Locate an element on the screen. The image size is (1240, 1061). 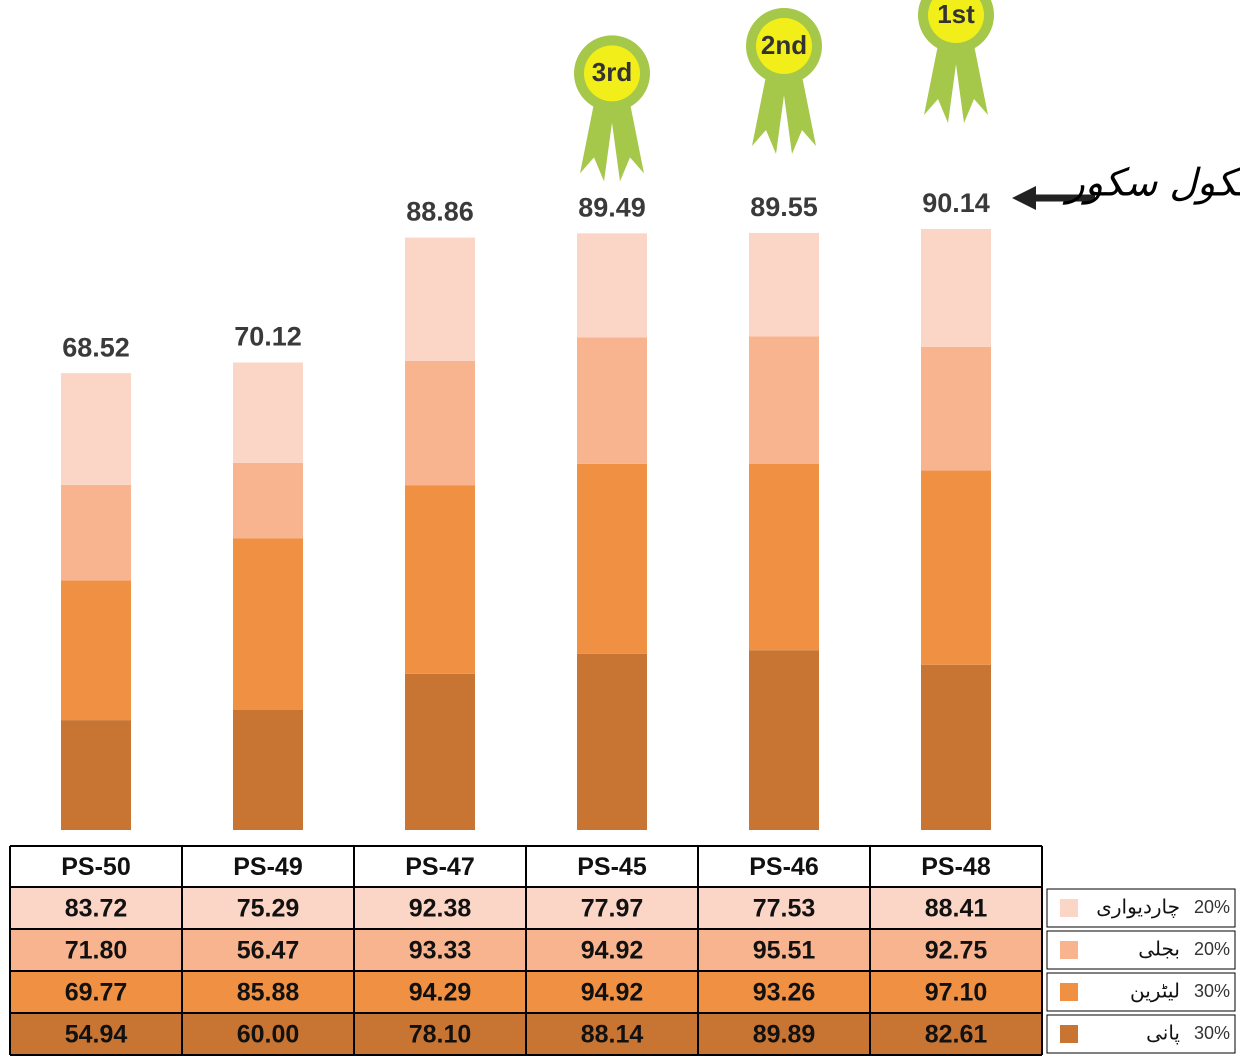
table-value: 54.94 is located at coordinates (96, 1035).